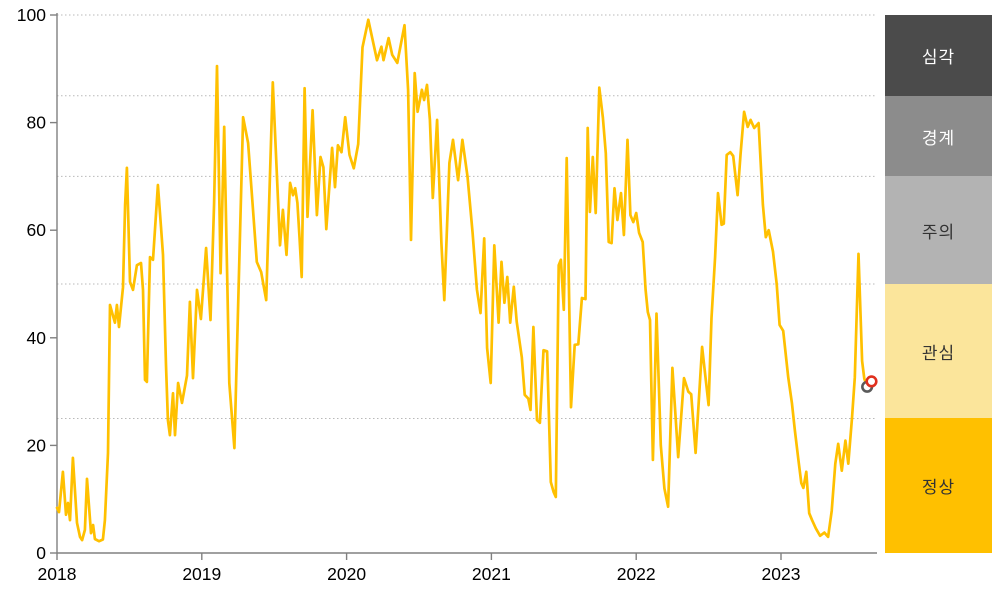 This screenshot has width=995, height=592. What do you see at coordinates (31, 15) in the screenshot?
I see `y-tick-label: 100` at bounding box center [31, 15].